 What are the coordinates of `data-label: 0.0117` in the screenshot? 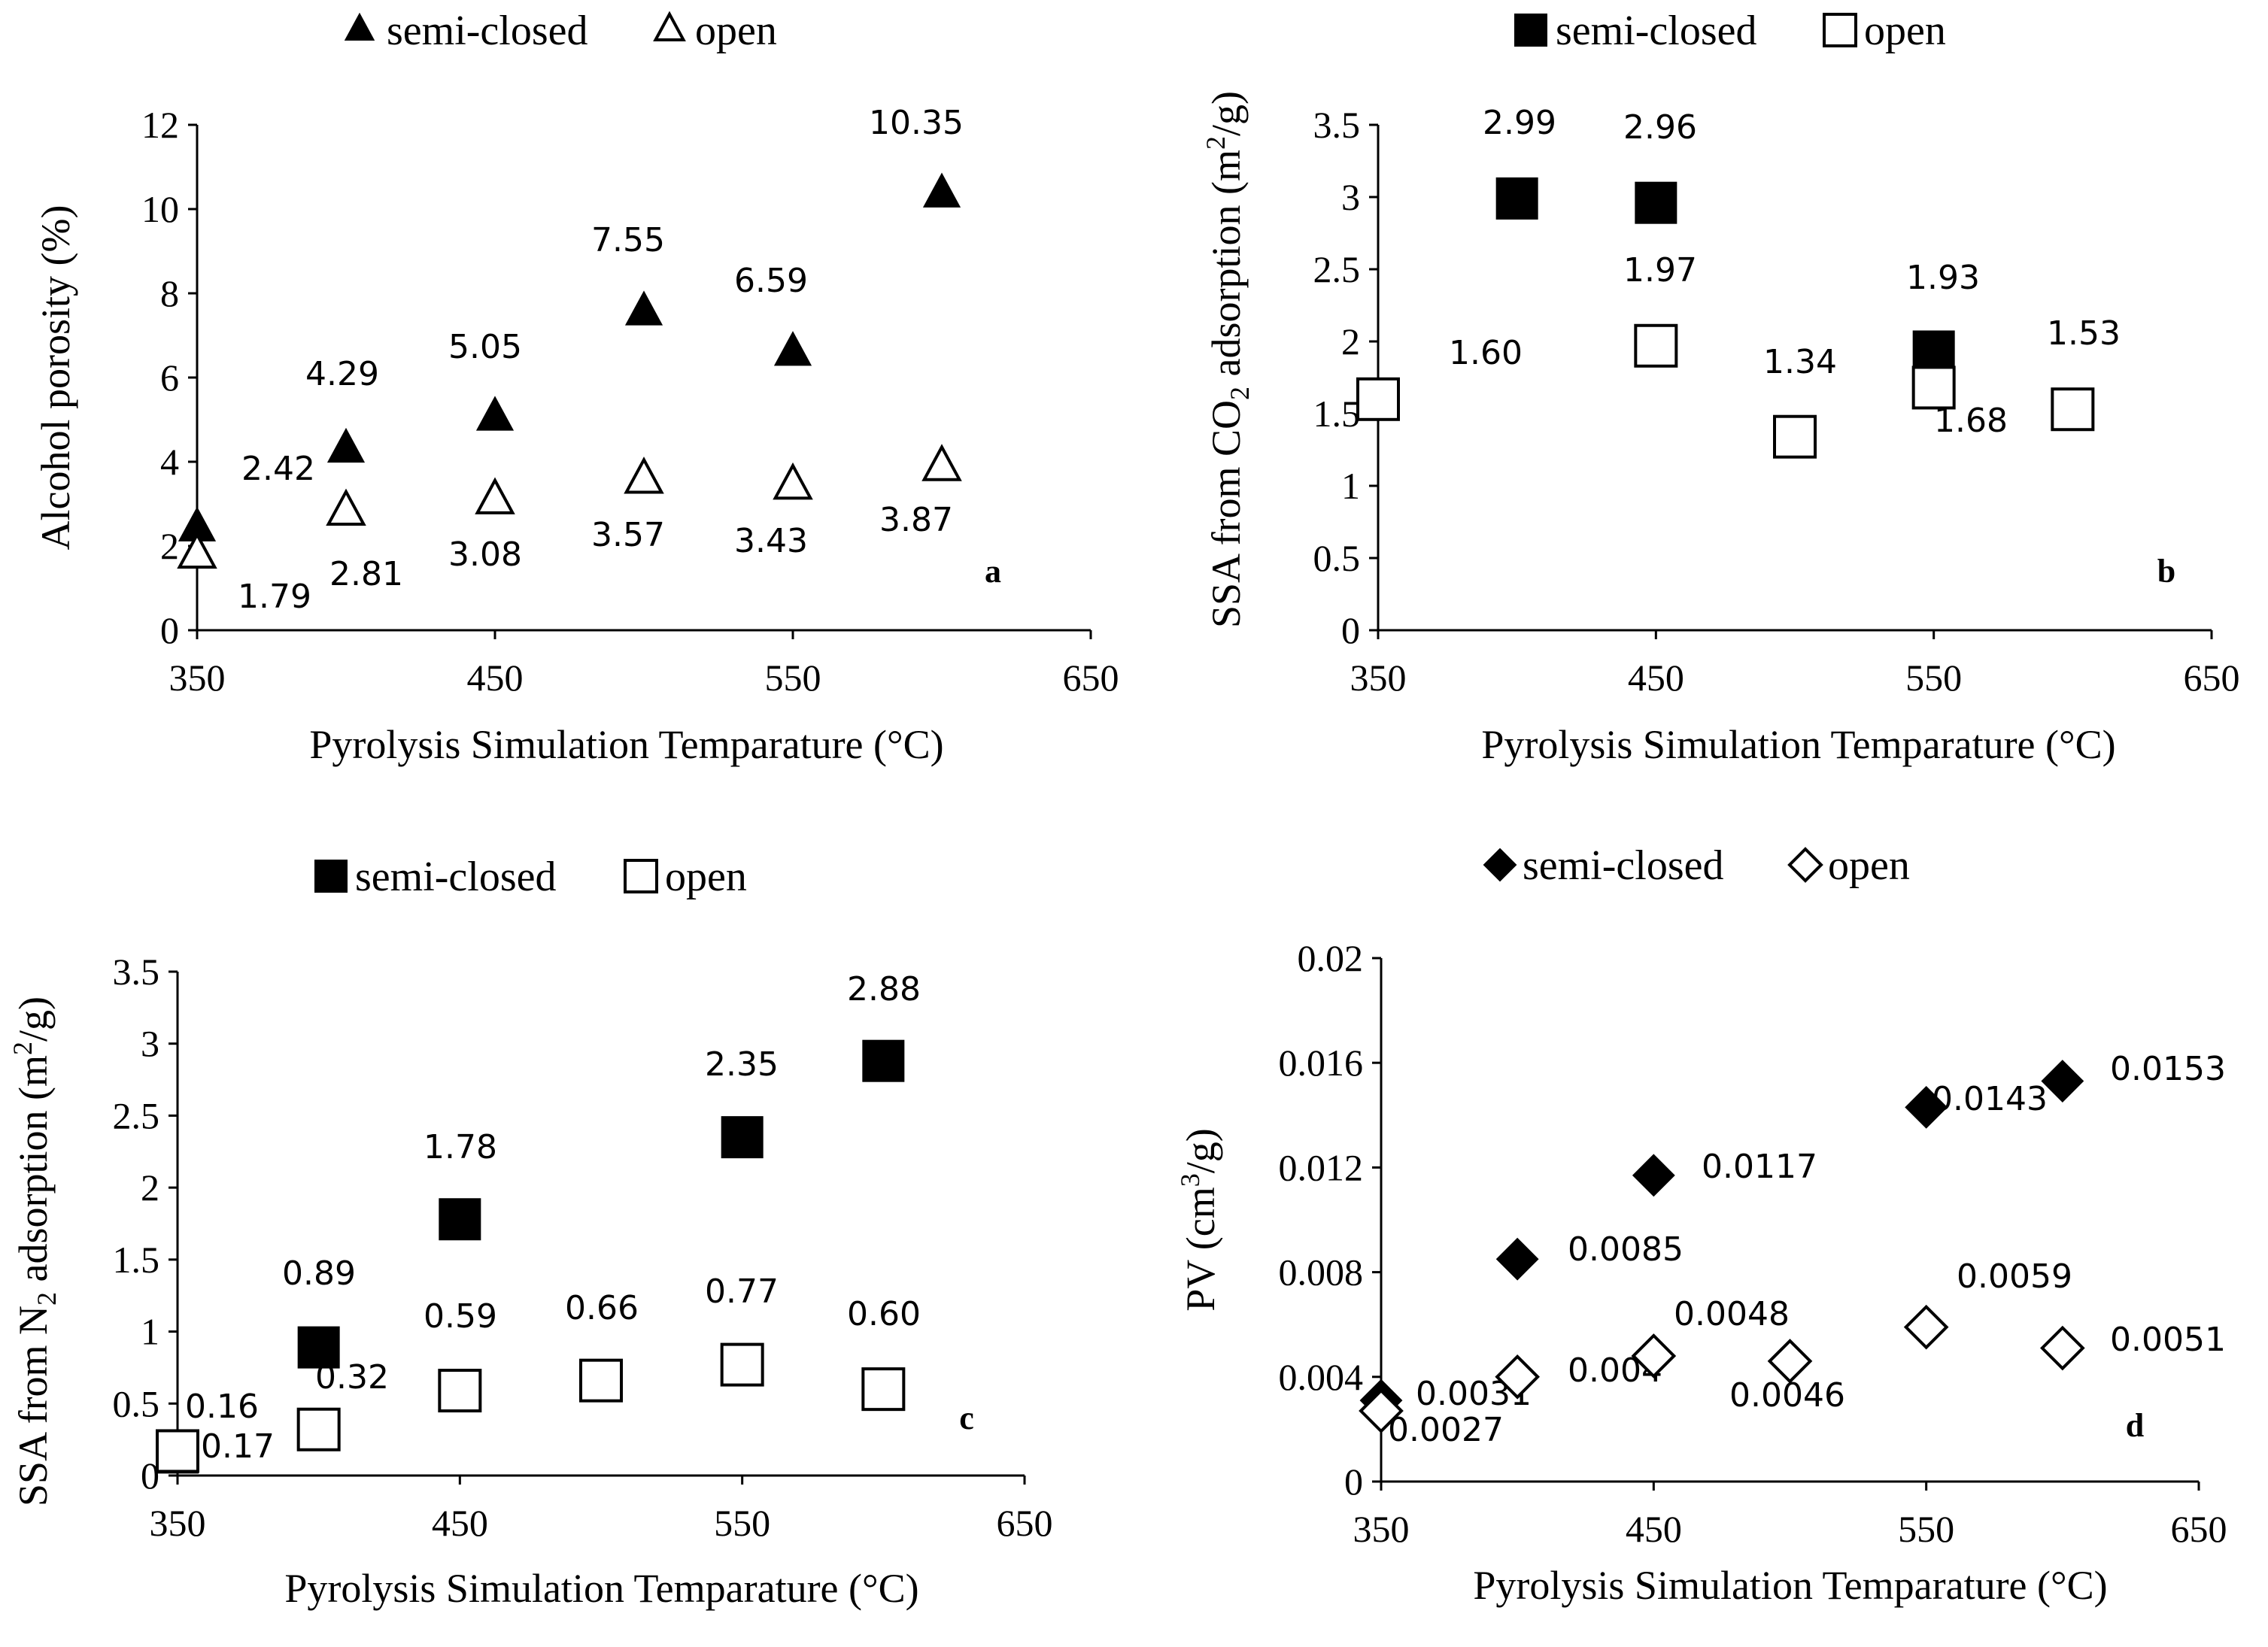 It's located at (1759, 1167).